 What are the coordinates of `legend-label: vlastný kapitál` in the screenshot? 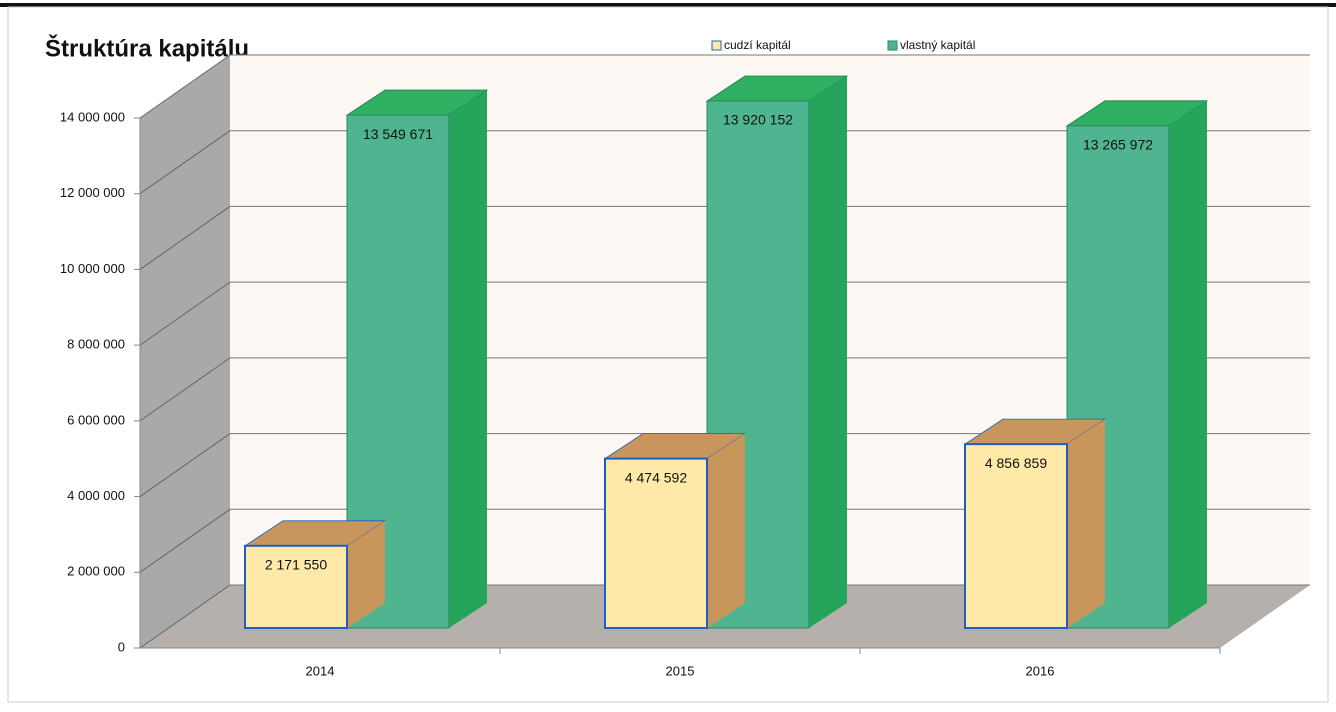 It's located at (937, 45).